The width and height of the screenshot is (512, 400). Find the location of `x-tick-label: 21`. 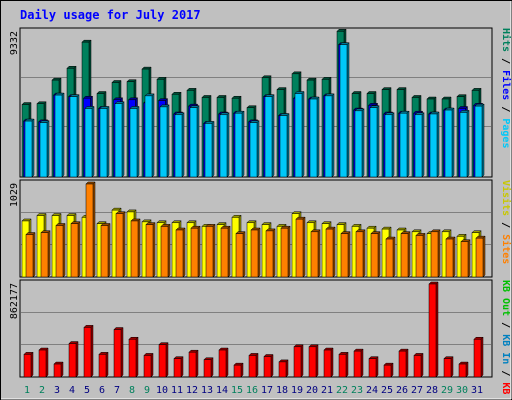

x-tick-label: 21 is located at coordinates (327, 390).